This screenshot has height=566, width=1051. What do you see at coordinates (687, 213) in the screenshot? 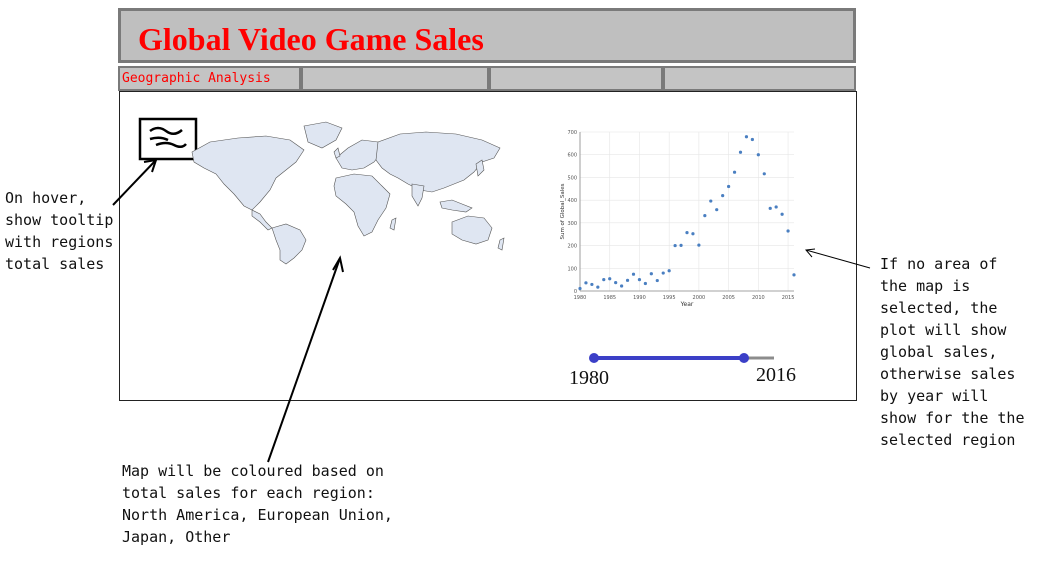
I see `chart-points` at bounding box center [687, 213].